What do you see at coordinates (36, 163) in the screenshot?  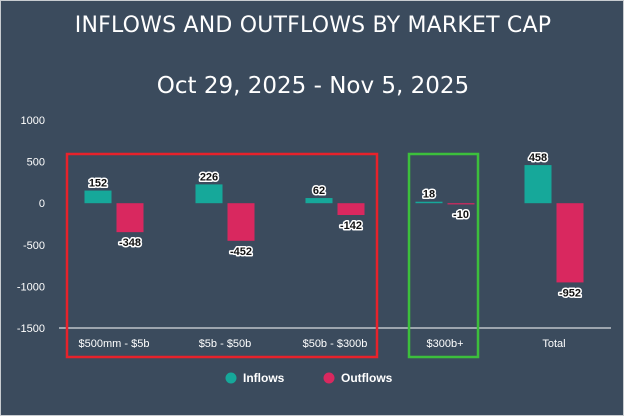 I see `y-tick-label: 500` at bounding box center [36, 163].